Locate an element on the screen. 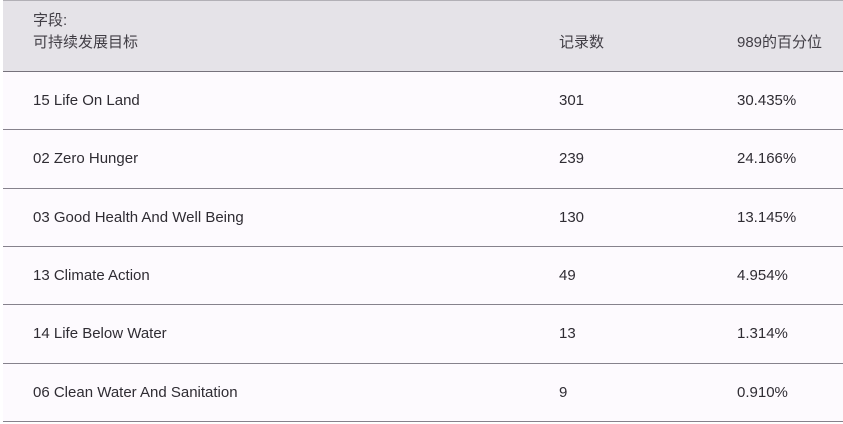 The height and width of the screenshot is (424, 843). row-percentile: 24.166% is located at coordinates (767, 159).